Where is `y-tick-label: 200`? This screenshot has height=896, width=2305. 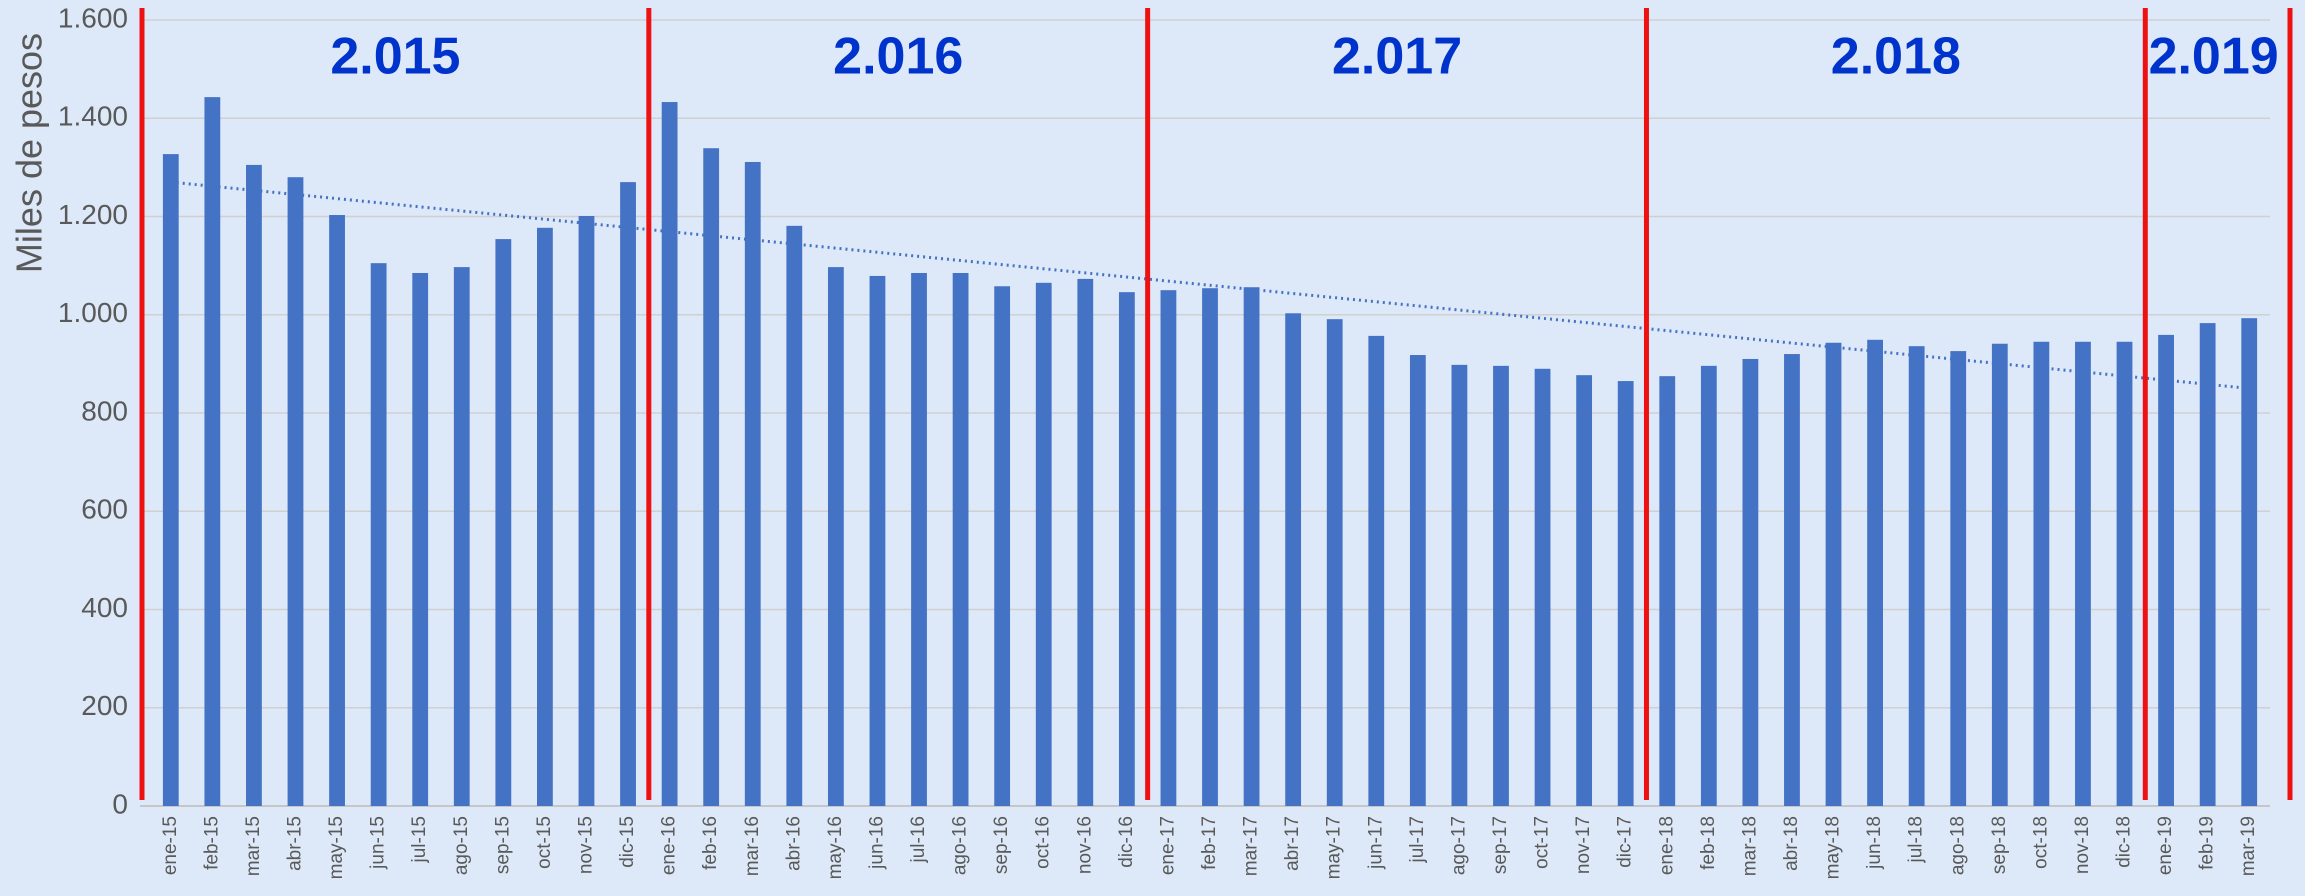 y-tick-label: 200 is located at coordinates (104, 705).